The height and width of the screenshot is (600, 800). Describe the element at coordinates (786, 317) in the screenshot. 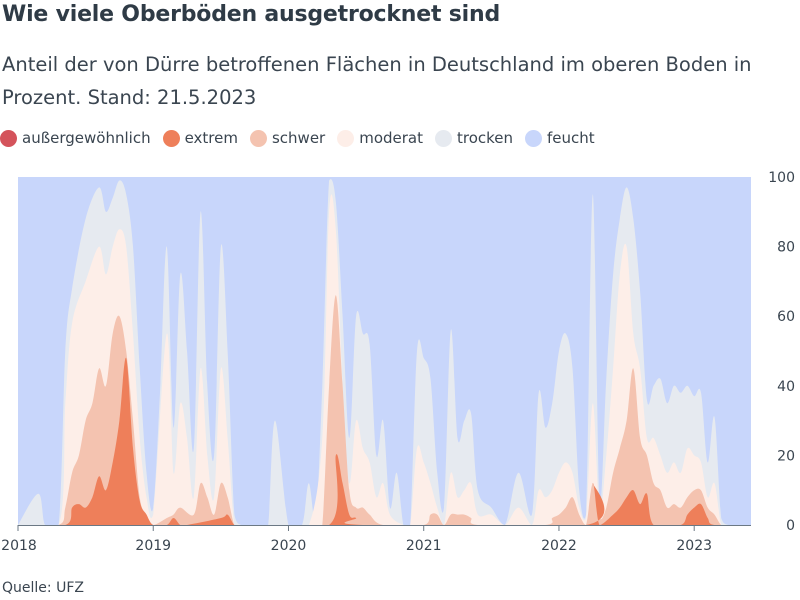

I see `y-tick-label: 60` at that location.